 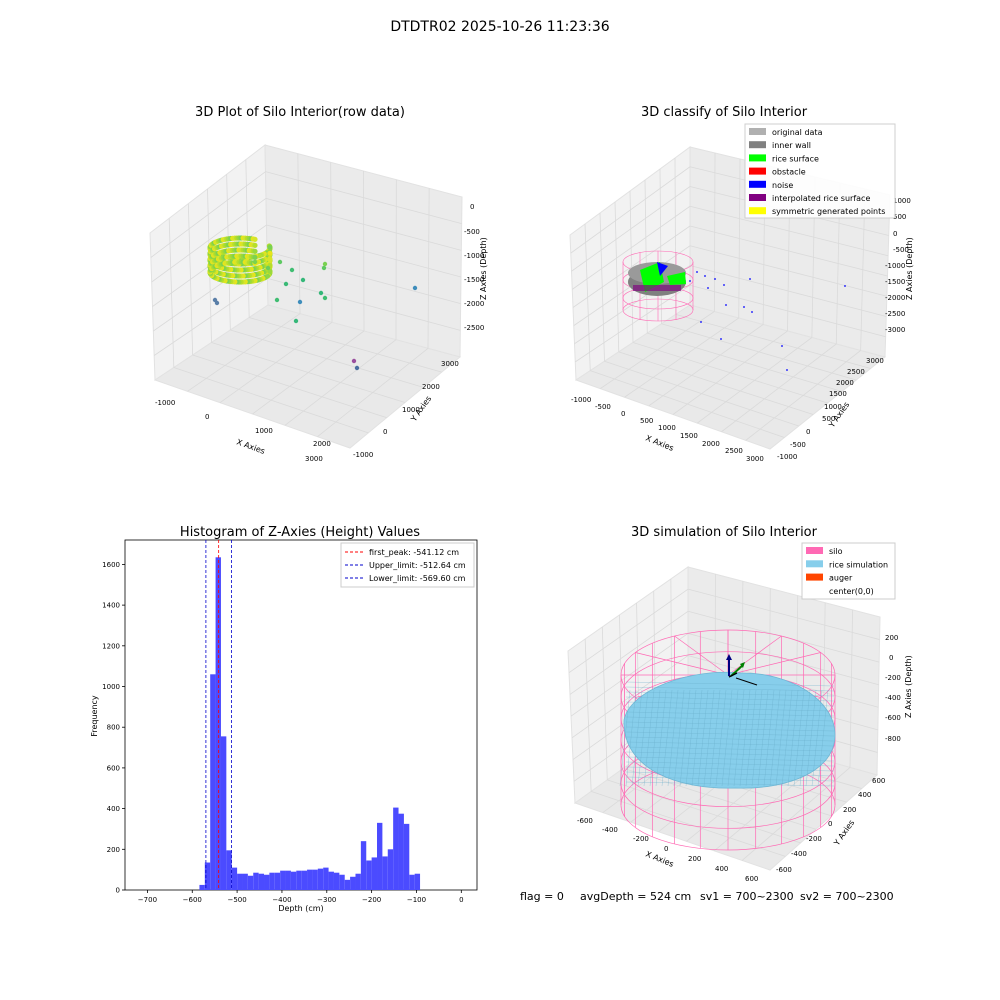 I want to click on legend-label: center(0,0), so click(x=851, y=591).